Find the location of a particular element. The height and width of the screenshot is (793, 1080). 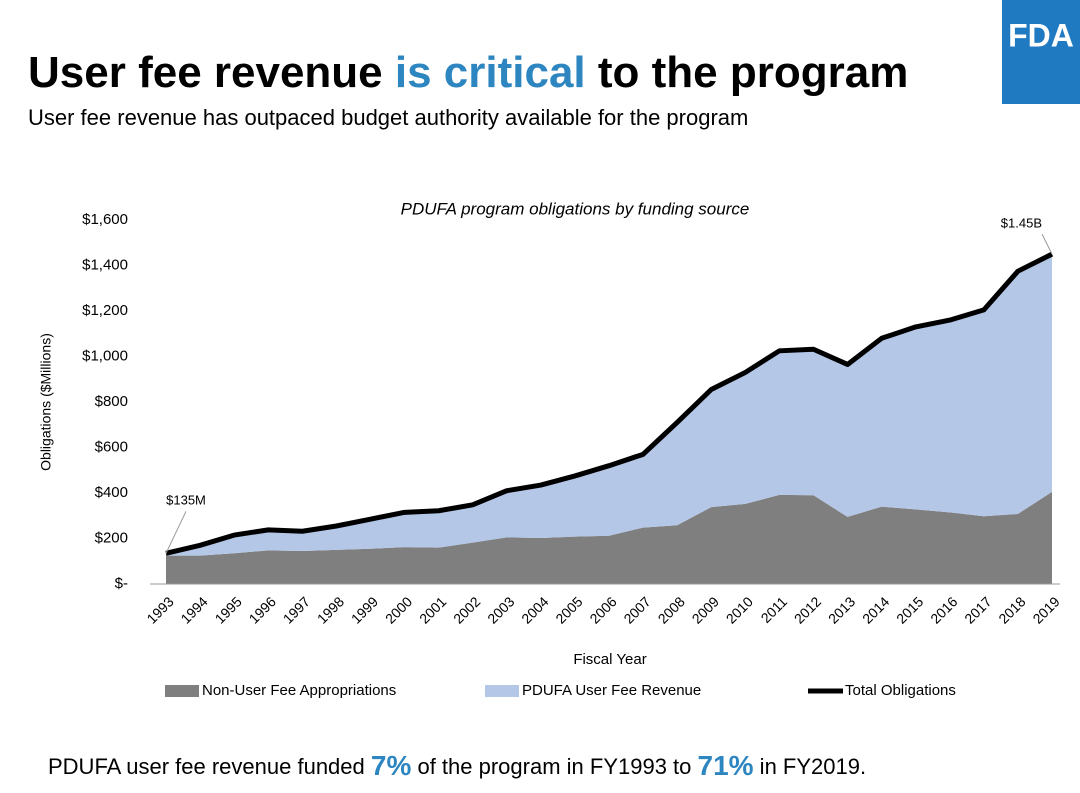

x-tick-label: 2019 is located at coordinates (1045, 609).